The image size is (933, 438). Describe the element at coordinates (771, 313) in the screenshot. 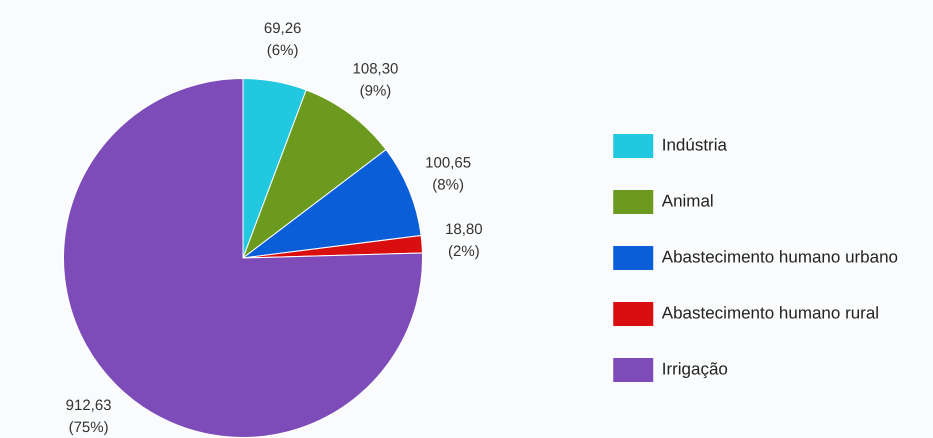

I see `legend-label: Abastecimento humano rural` at that location.